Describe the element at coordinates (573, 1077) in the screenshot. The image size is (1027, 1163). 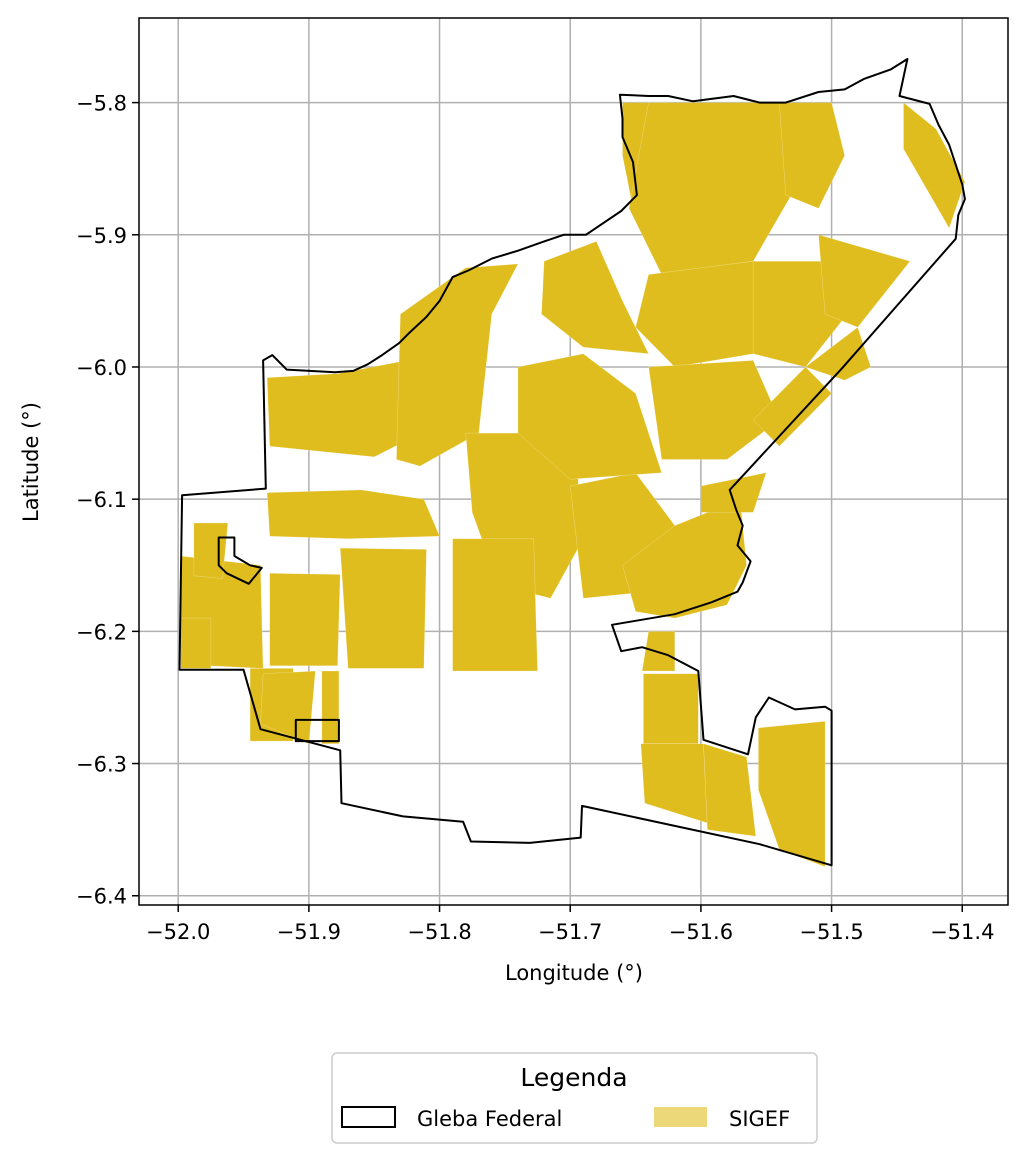
I see `legend-title: Legenda` at that location.